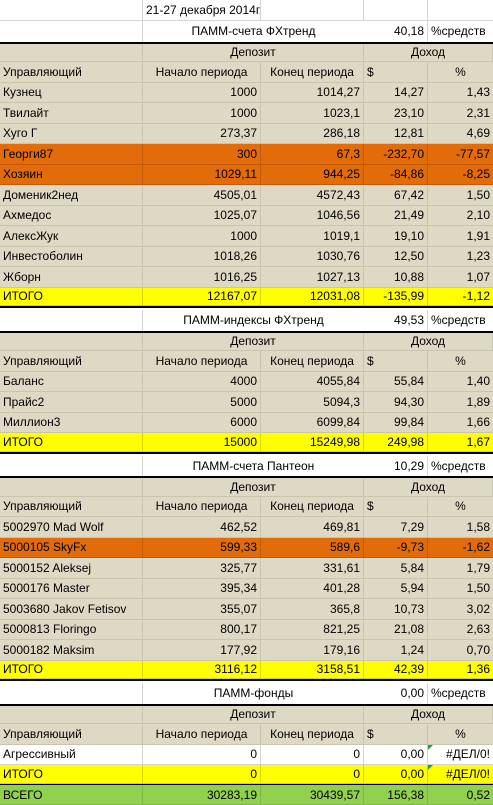 The width and height of the screenshot is (493, 805). What do you see at coordinates (71, 568) in the screenshot?
I see `manager-name: 5000152 Aleksej` at bounding box center [71, 568].